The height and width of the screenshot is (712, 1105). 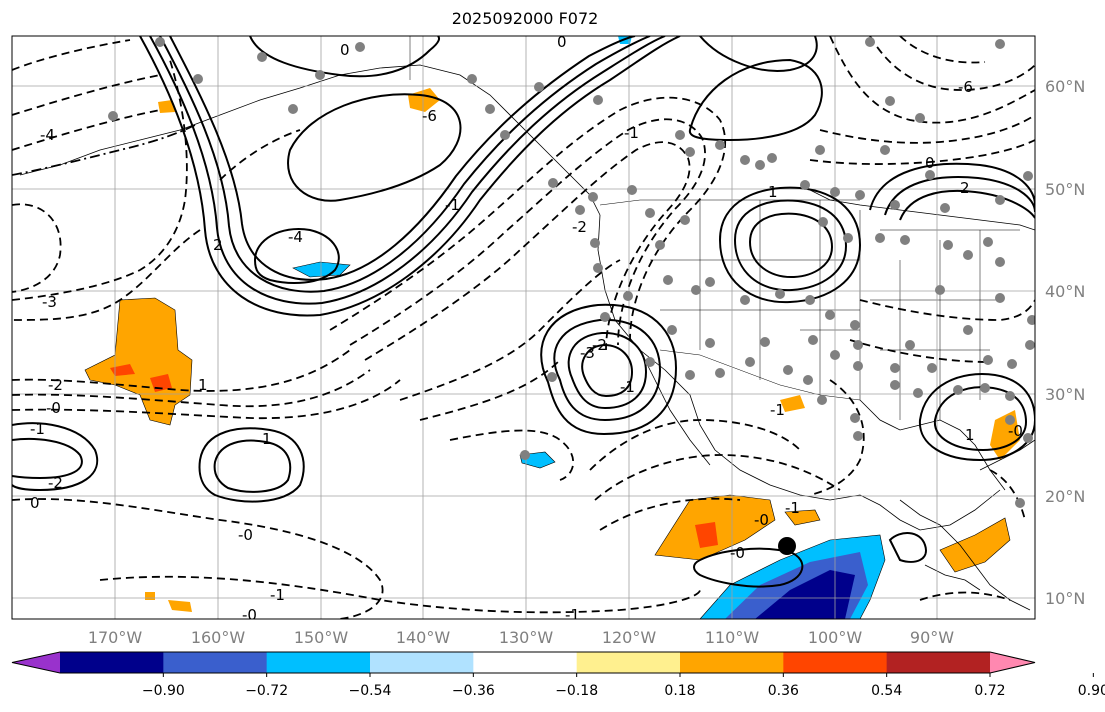 I want to click on colorbar-tick-label: −0.18, so click(x=576, y=691).